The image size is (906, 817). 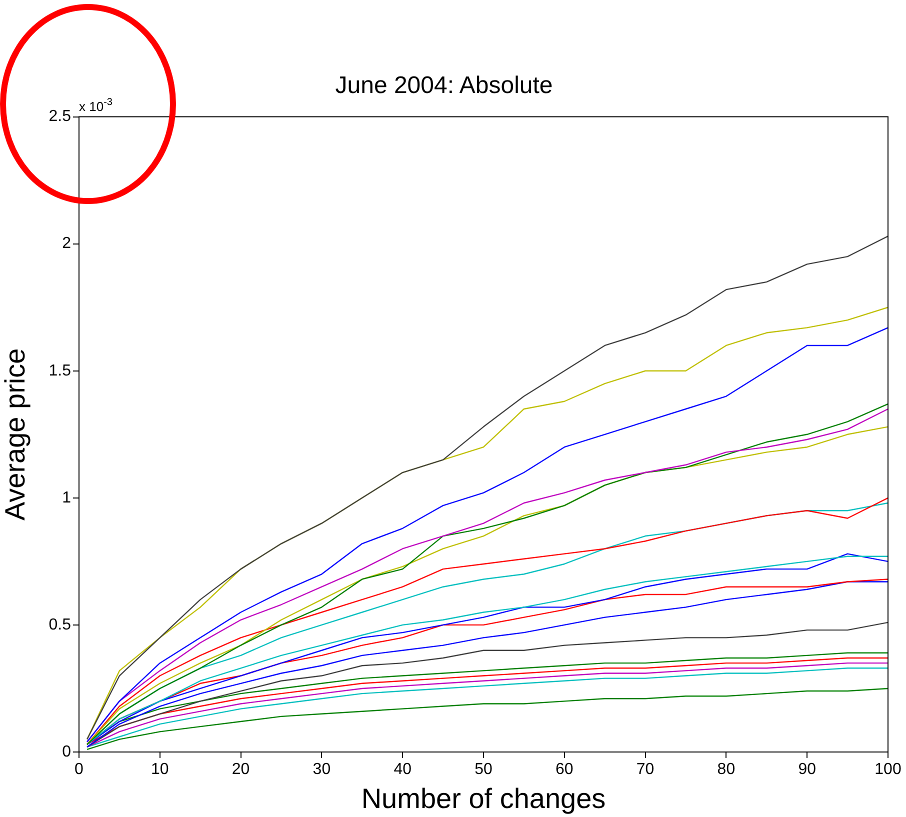 I want to click on x-tick-label: 30, so click(x=321, y=769).